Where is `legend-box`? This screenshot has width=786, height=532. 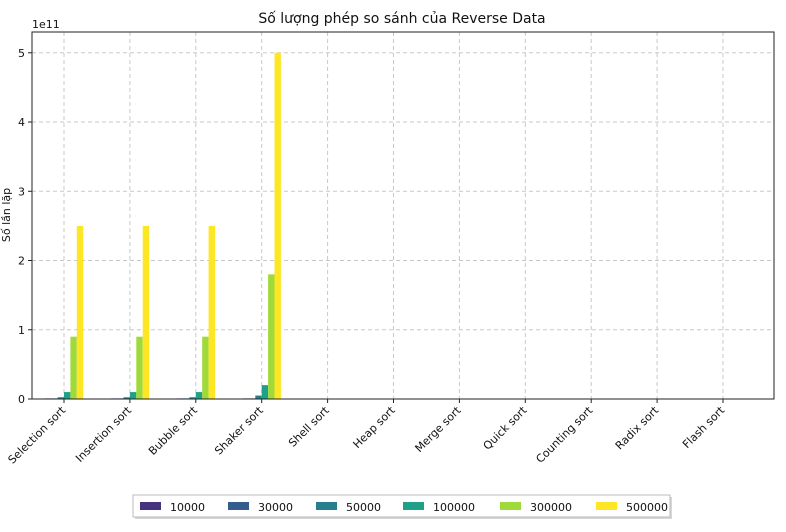 legend-box is located at coordinates (401, 506).